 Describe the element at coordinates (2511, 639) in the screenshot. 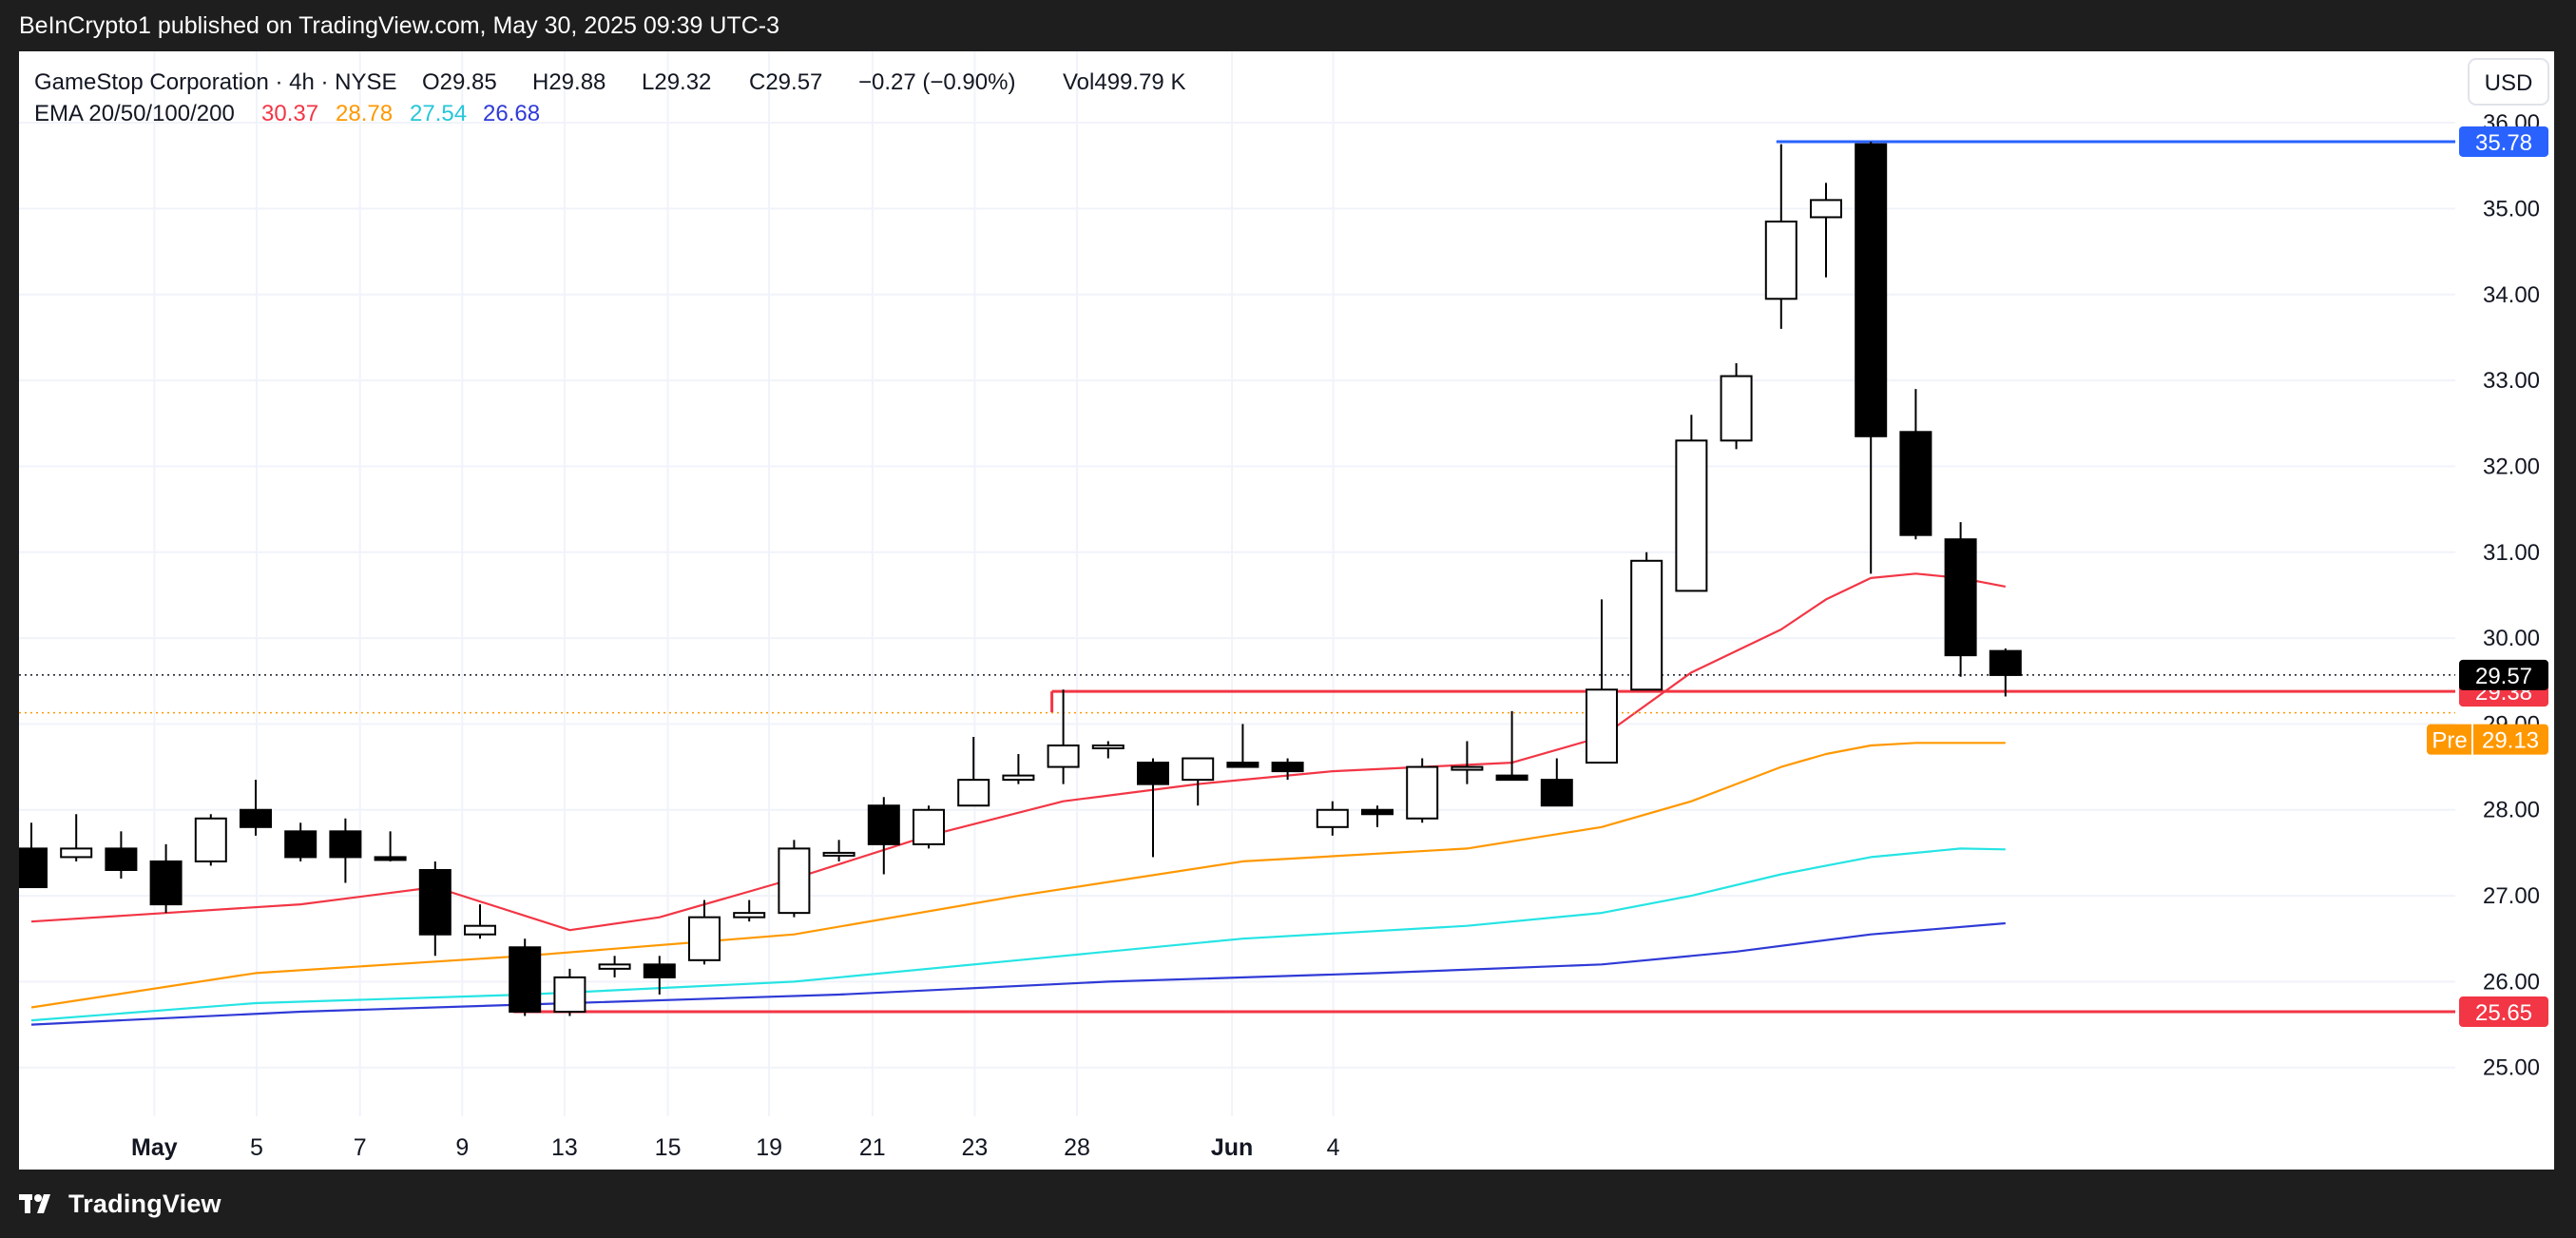

I see `price-tick-label: 30.00` at that location.